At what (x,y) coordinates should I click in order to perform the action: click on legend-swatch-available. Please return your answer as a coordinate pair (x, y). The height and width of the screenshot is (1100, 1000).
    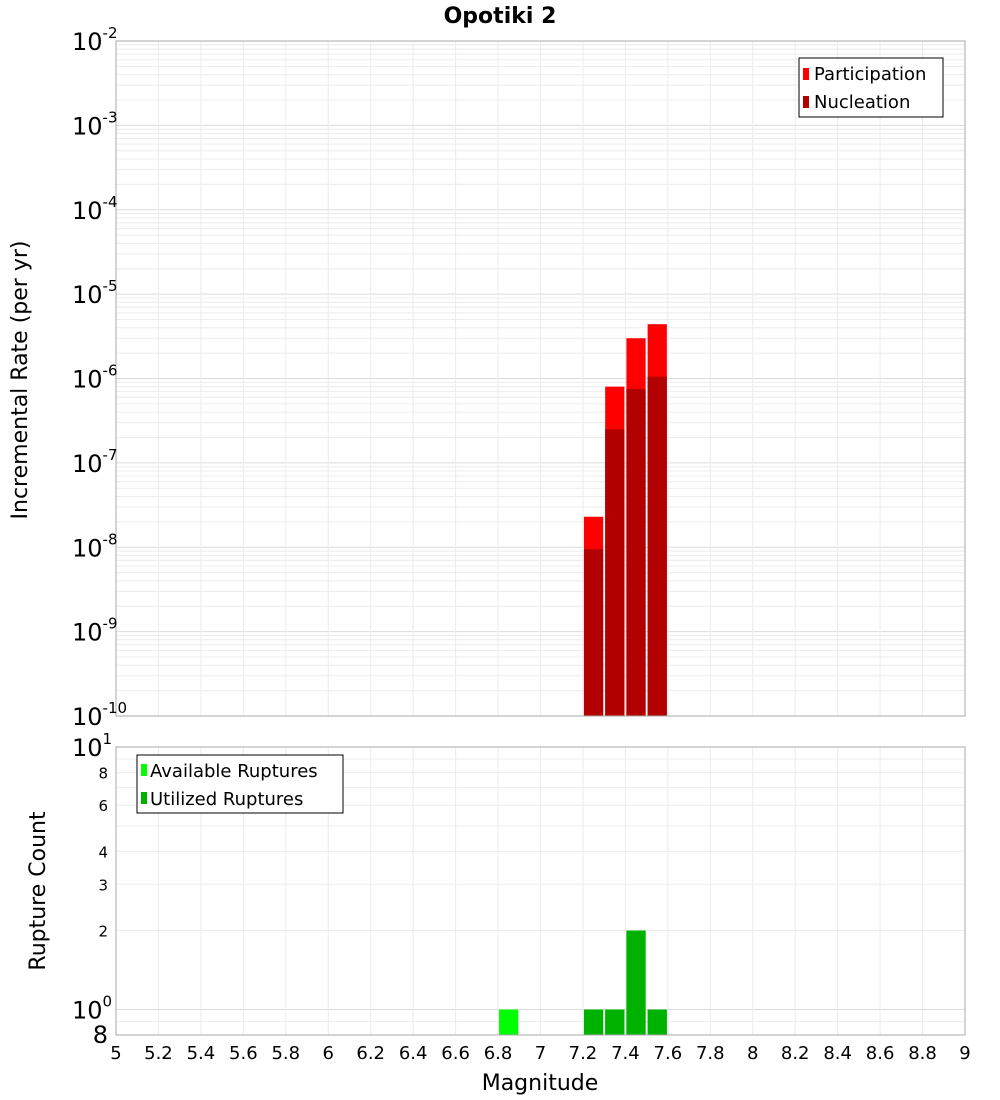
    Looking at the image, I should click on (144, 770).